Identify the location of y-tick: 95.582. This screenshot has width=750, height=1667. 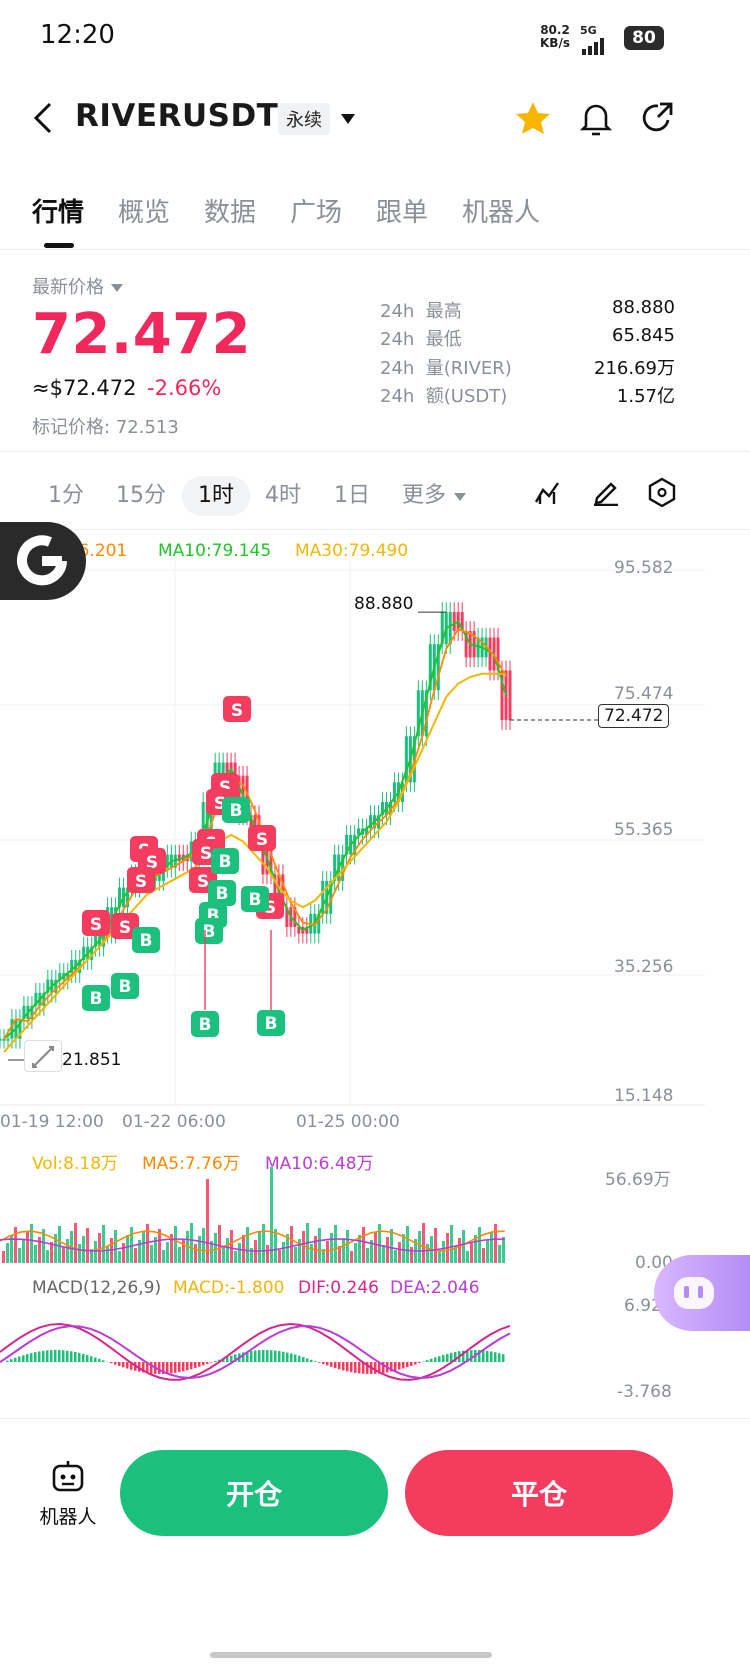
(644, 568).